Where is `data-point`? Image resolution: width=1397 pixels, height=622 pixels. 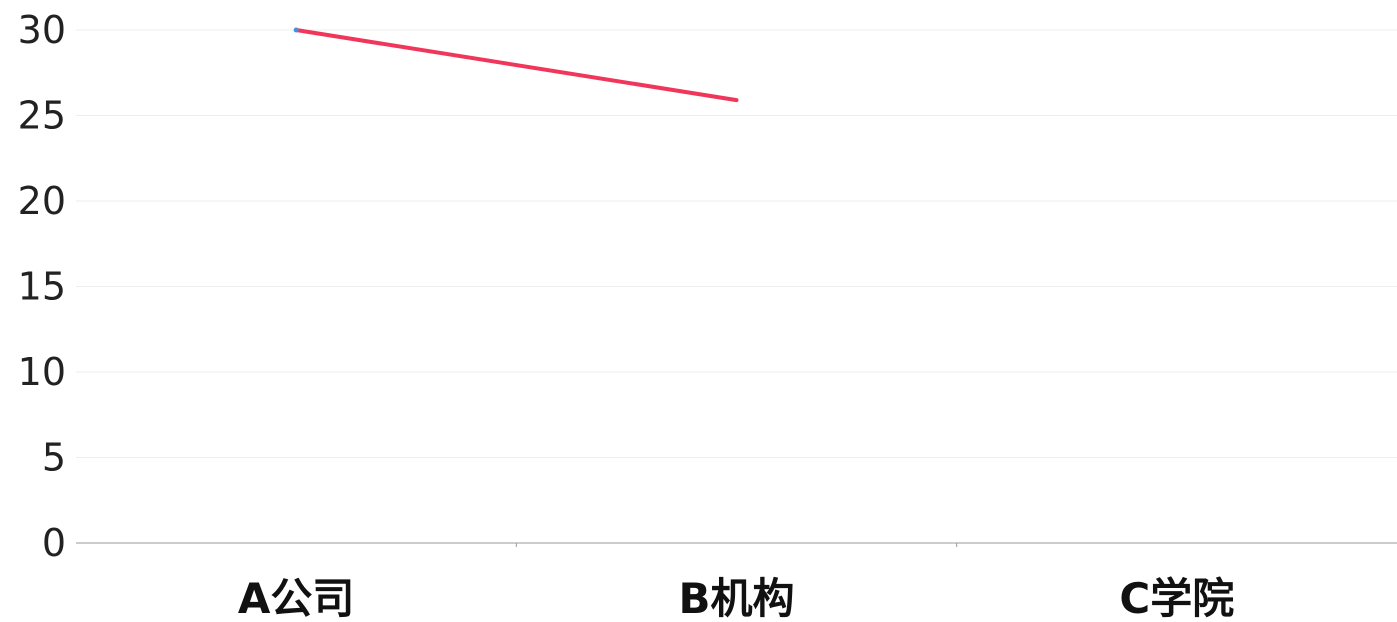
data-point is located at coordinates (296, 30).